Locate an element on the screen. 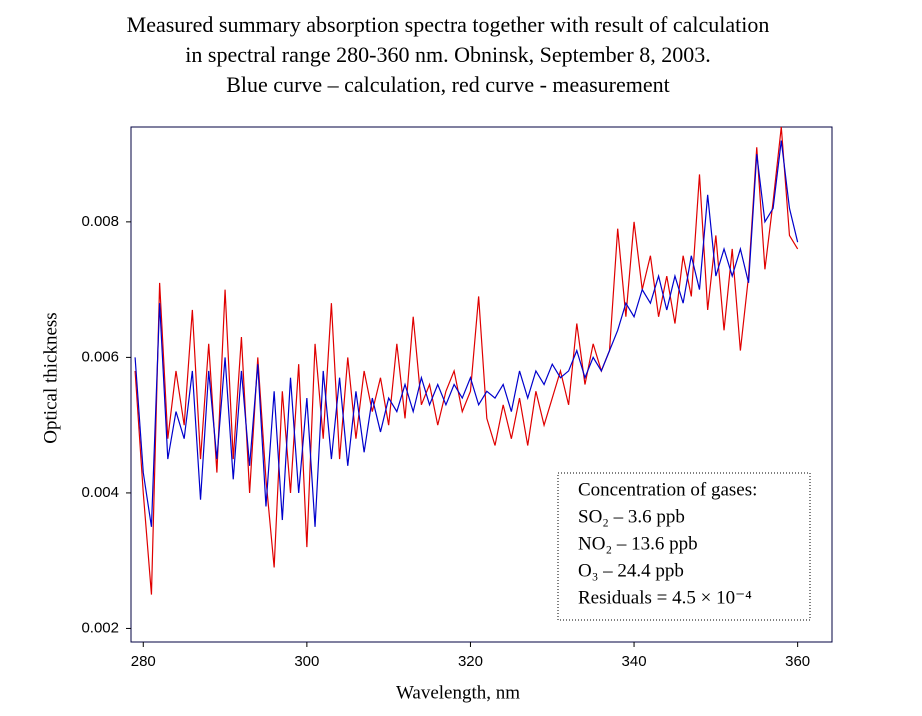  y-tick-label: 0.006 is located at coordinates (100, 356).